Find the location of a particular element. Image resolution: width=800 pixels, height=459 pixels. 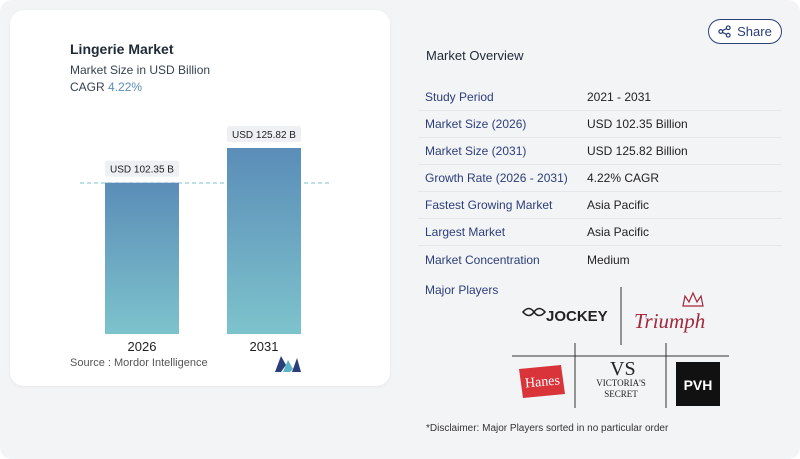

market-overview-title: Market Overview is located at coordinates (475, 55).